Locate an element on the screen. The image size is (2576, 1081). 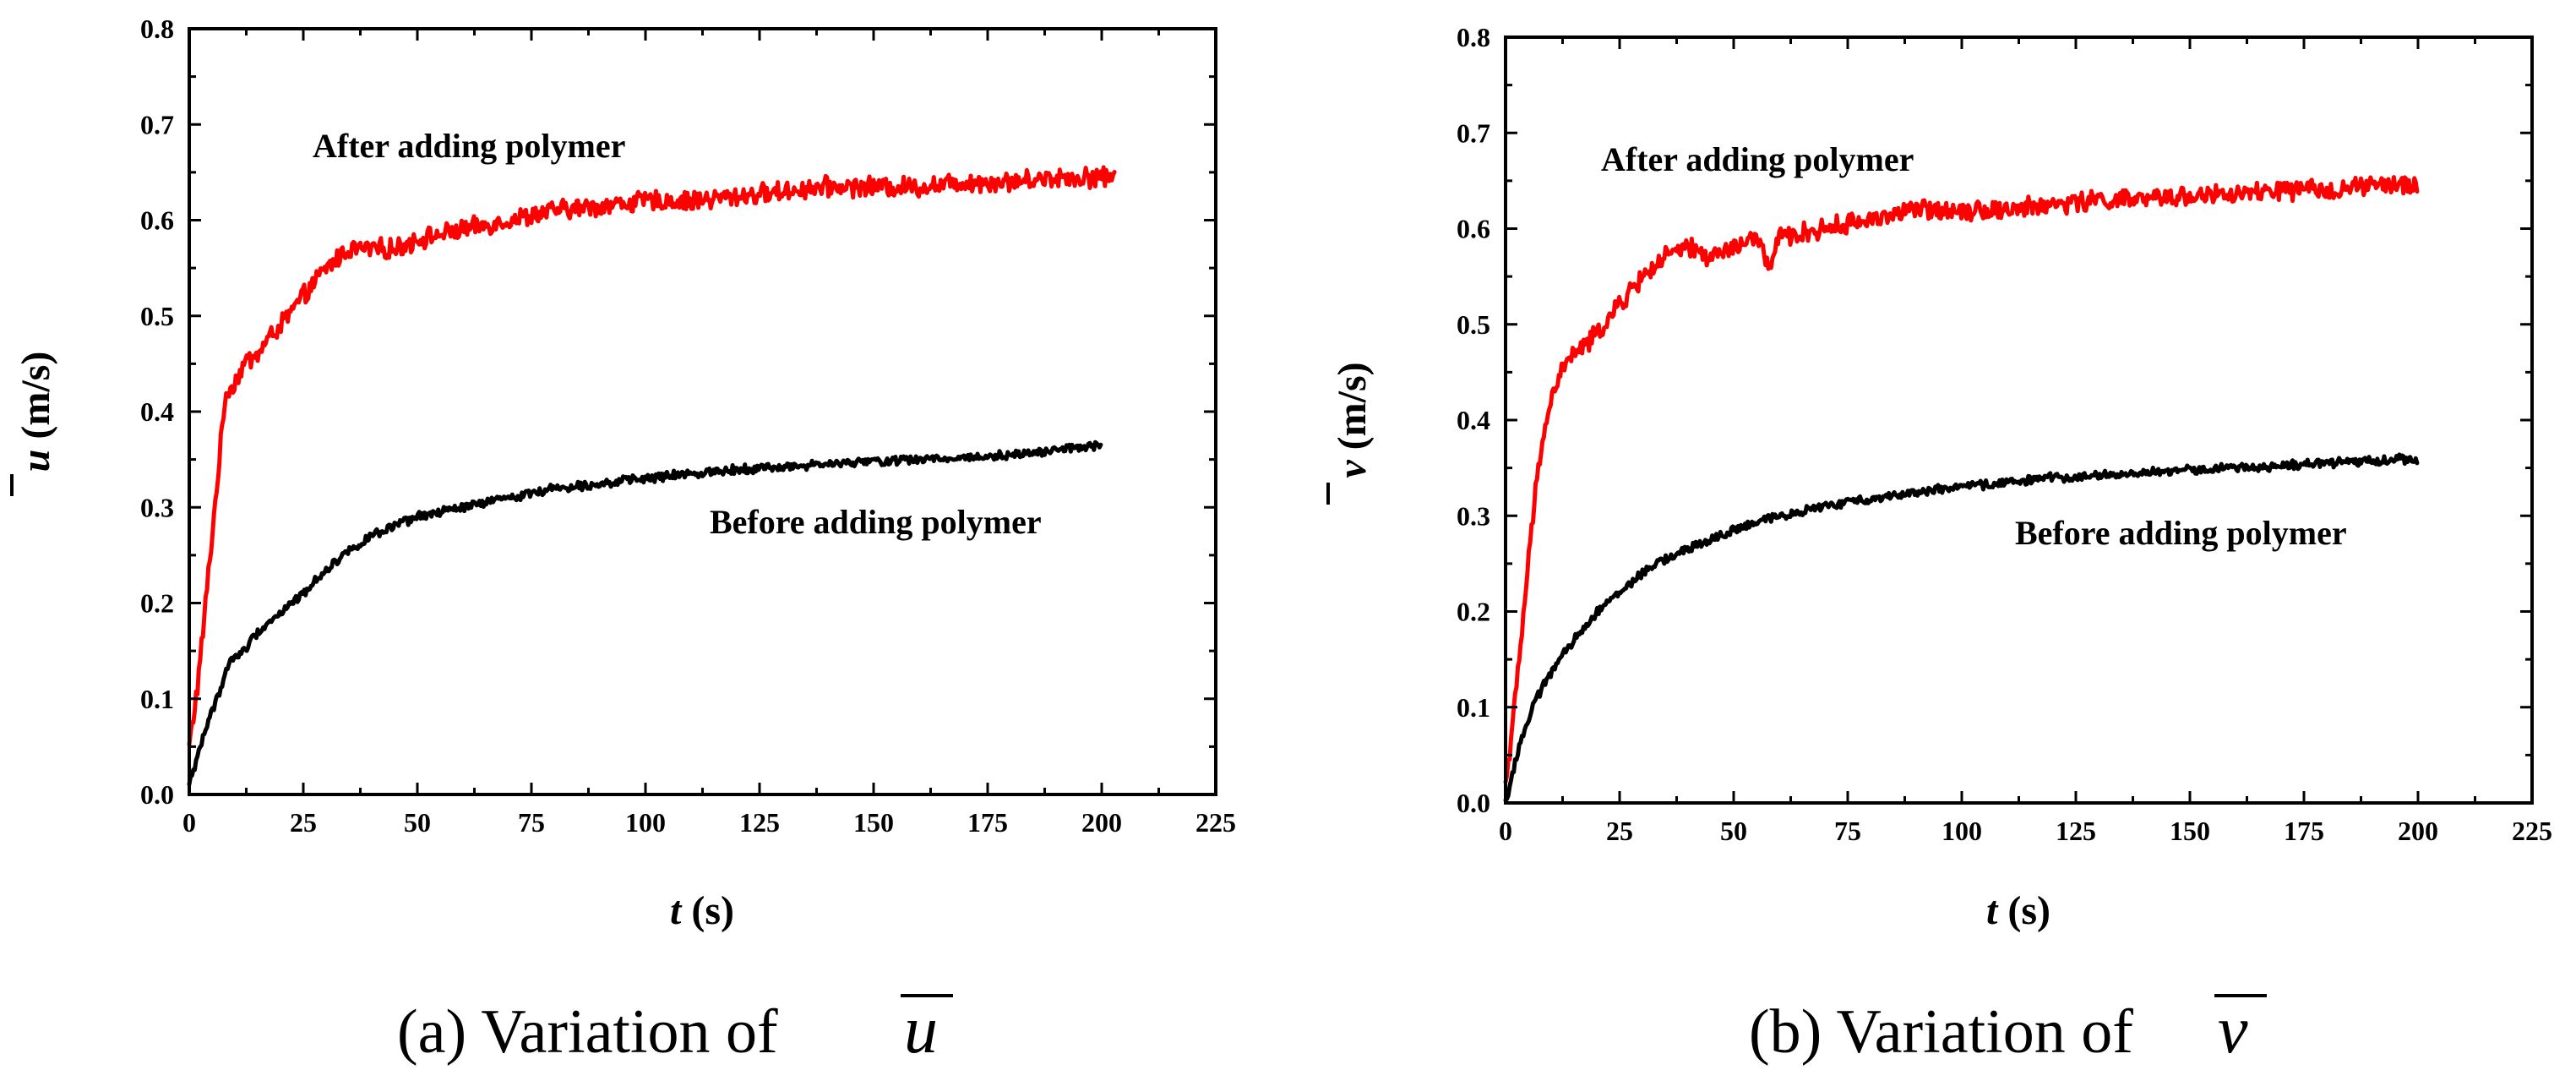
y-axis-var-b: v is located at coordinates (1352, 469).